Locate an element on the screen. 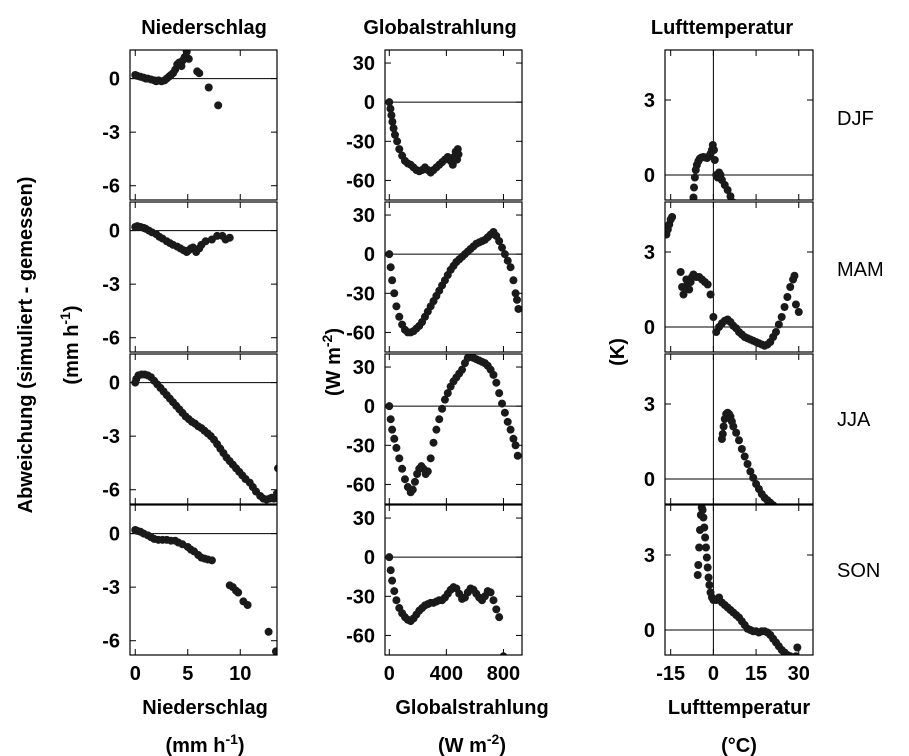 Image resolution: width=909 pixels, height=756 pixels. panel-rad-jja: 300-30-60 is located at coordinates (434, 428).